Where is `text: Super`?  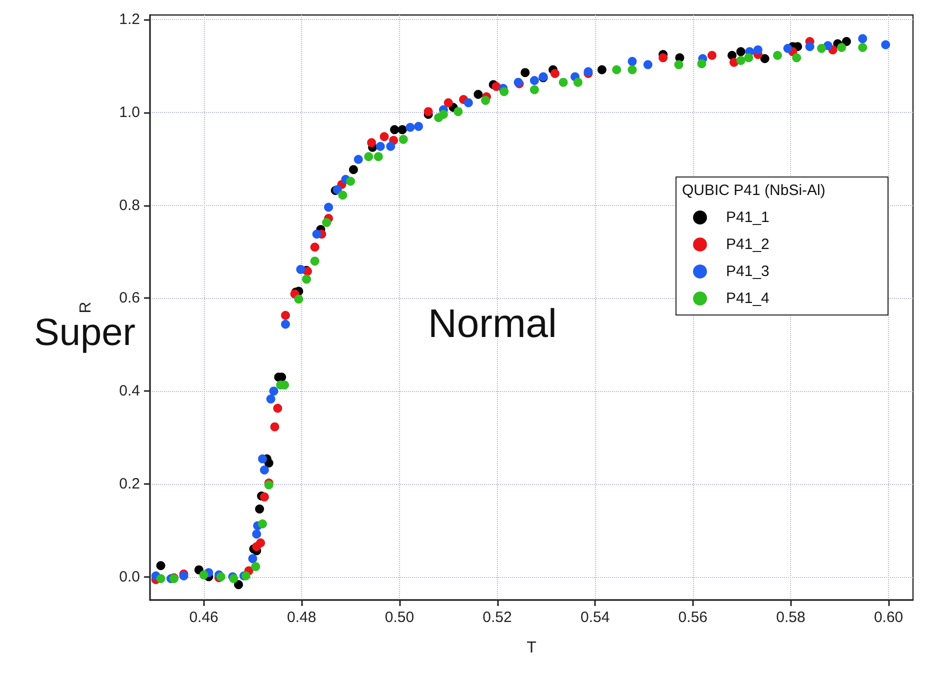 text: Super is located at coordinates (85, 333).